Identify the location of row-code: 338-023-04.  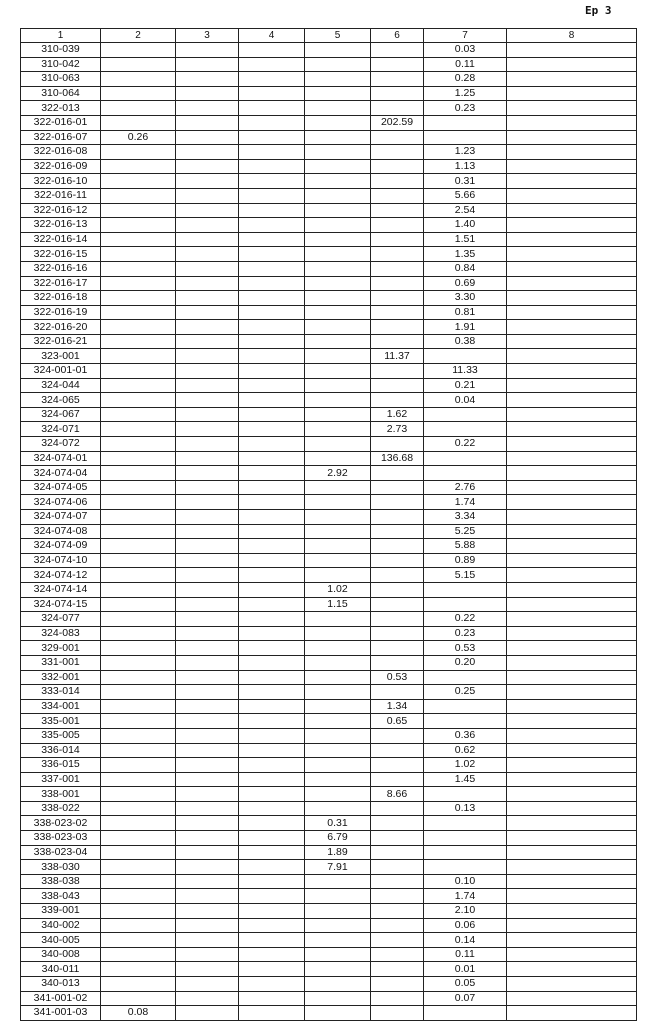
(60, 852).